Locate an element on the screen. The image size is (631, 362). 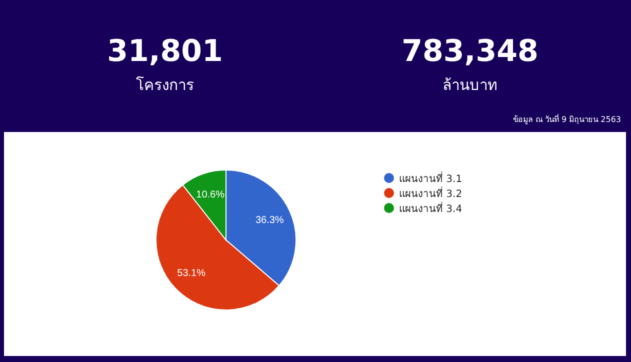
text: 783,348 is located at coordinates (470, 51).